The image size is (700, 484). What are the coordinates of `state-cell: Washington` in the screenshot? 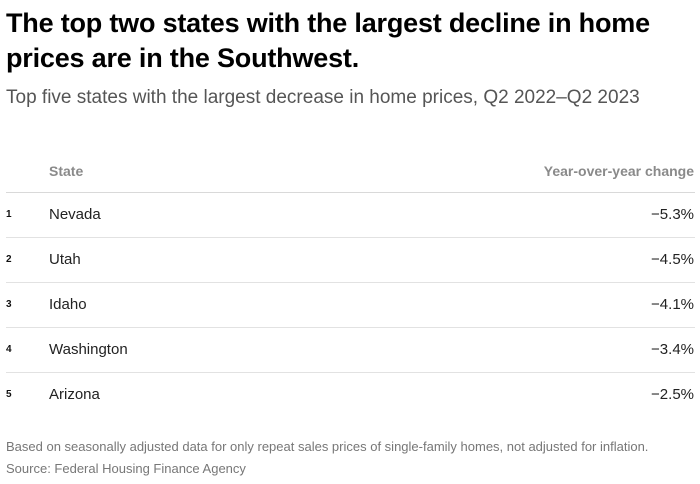 It's located at (88, 349).